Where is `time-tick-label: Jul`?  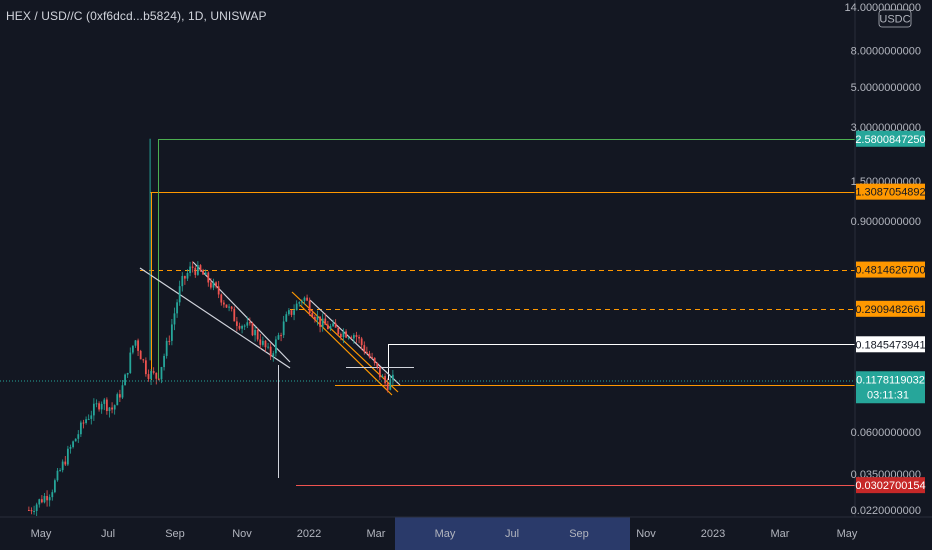
time-tick-label: Jul is located at coordinates (108, 534).